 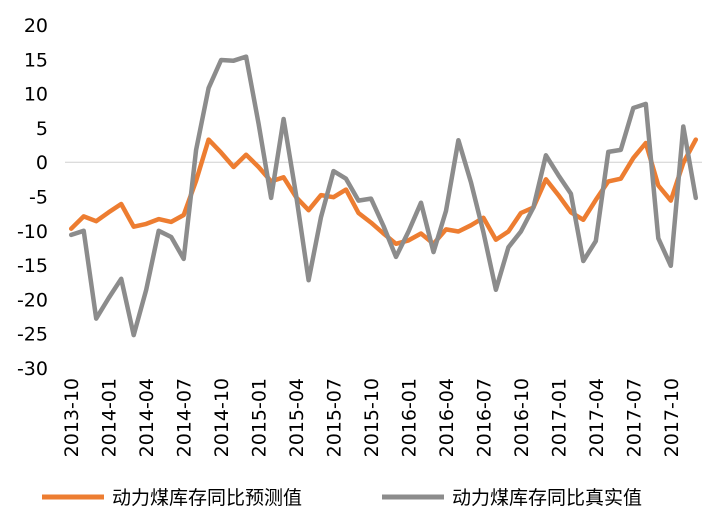 I want to click on y-tick-label: 5, so click(x=42, y=129).